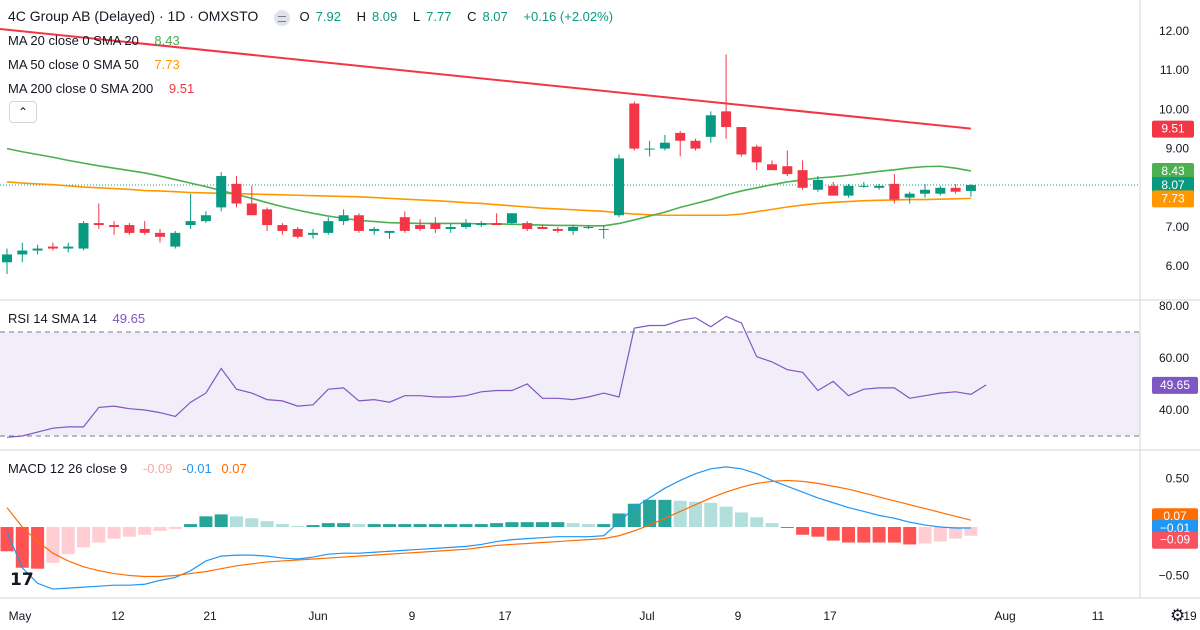  I want to click on rsi-value: 49.65, so click(129, 318).